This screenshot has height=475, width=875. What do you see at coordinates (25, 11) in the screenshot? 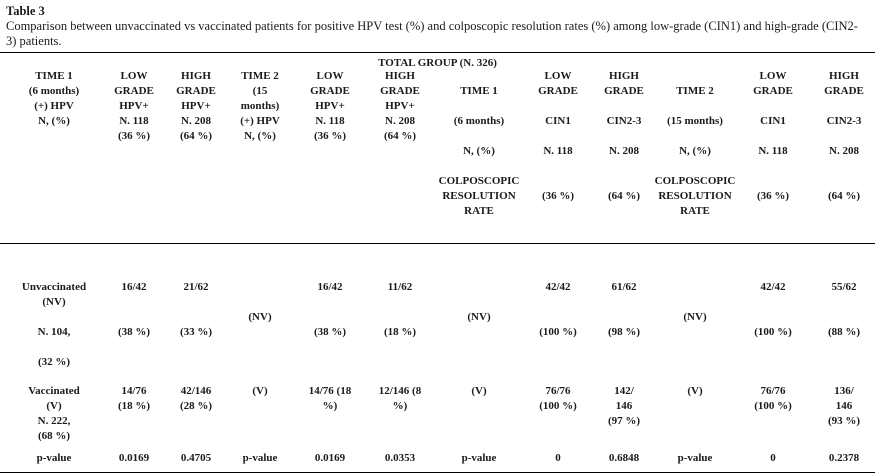
I see `table-number-label: Table 3` at bounding box center [25, 11].